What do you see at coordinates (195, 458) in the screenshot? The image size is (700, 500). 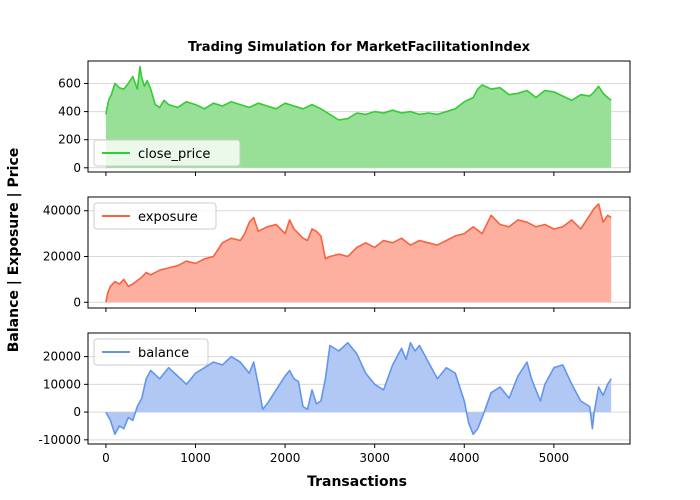 I see `x-tick-label: 1000` at bounding box center [195, 458].